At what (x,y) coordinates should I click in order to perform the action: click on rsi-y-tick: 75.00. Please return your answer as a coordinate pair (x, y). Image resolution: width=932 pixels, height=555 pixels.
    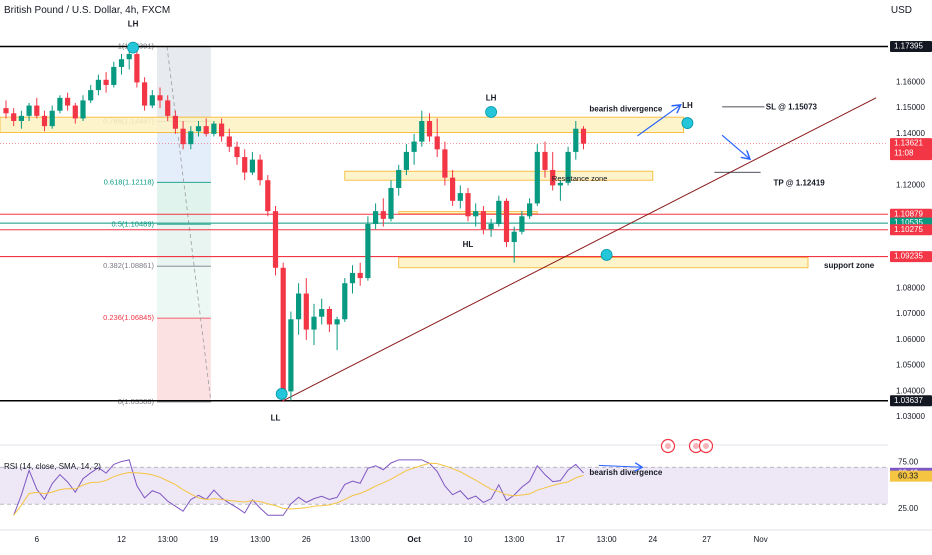
    Looking at the image, I should click on (908, 462).